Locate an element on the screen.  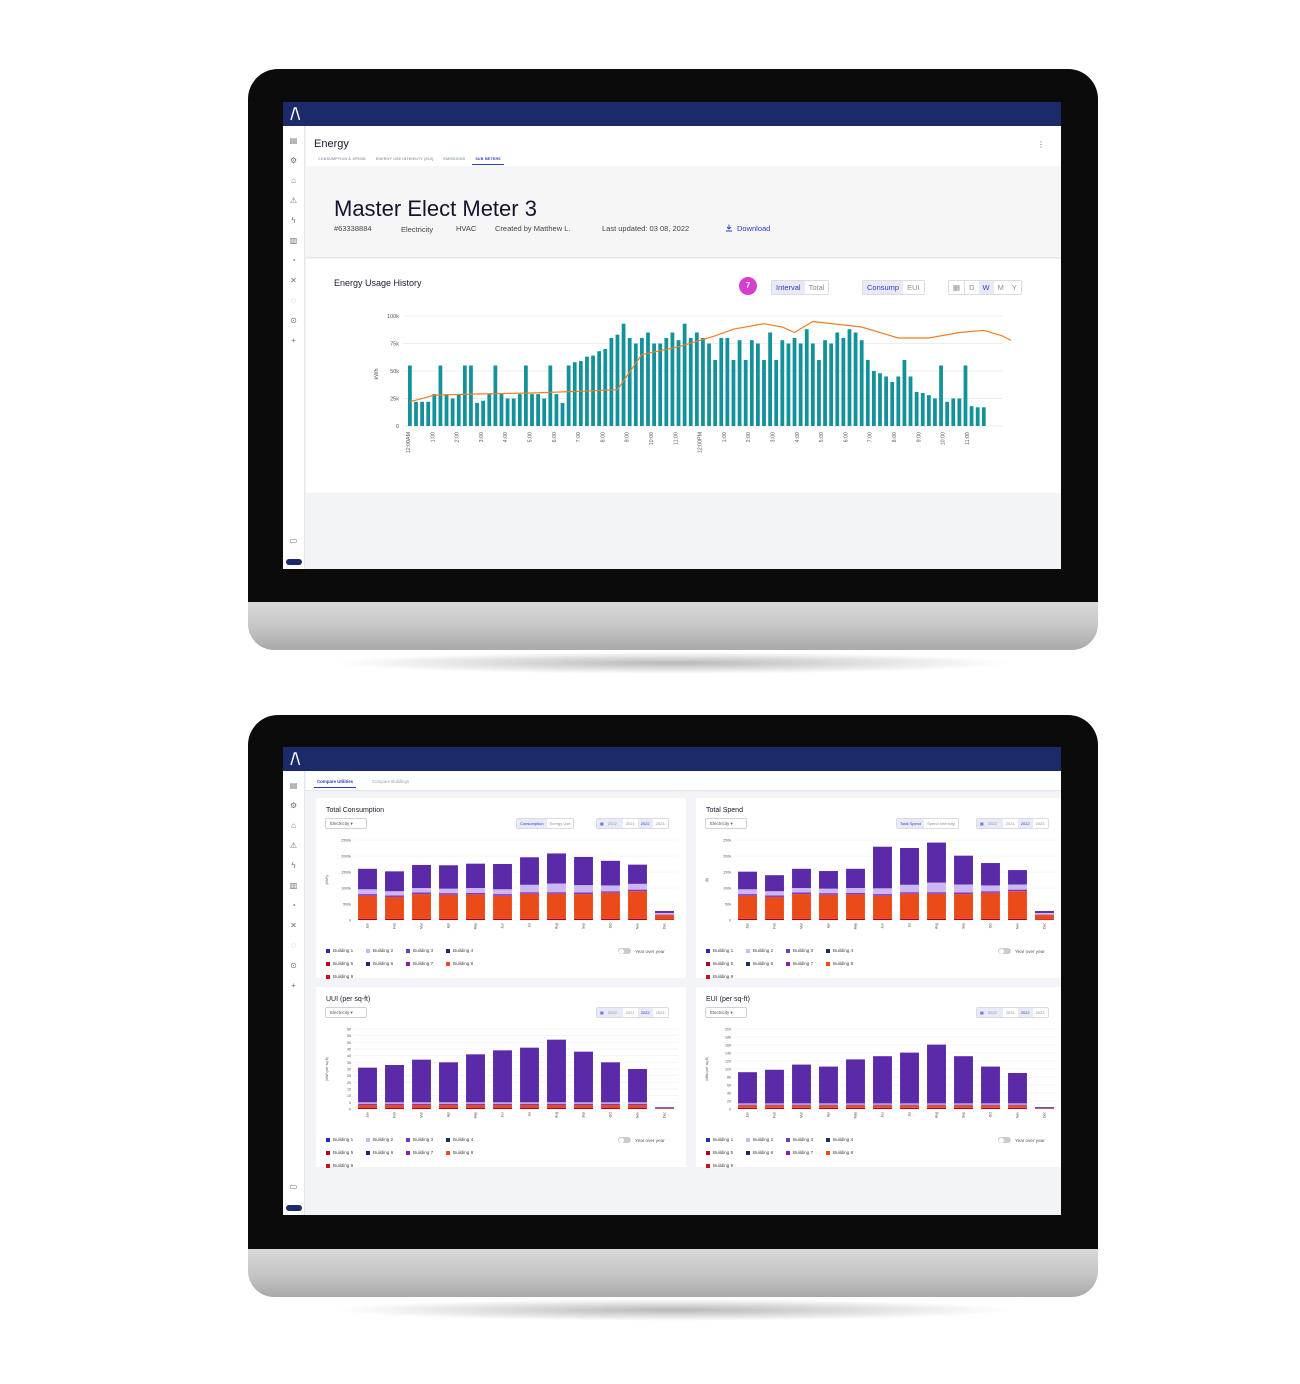
legend-item: Building 4 is located at coordinates (466, 1139).